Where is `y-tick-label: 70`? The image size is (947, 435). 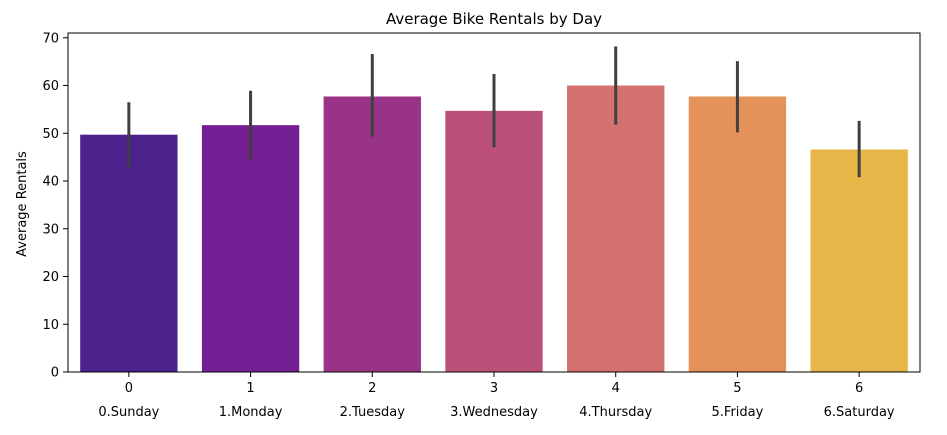 y-tick-label: 70 is located at coordinates (50, 38).